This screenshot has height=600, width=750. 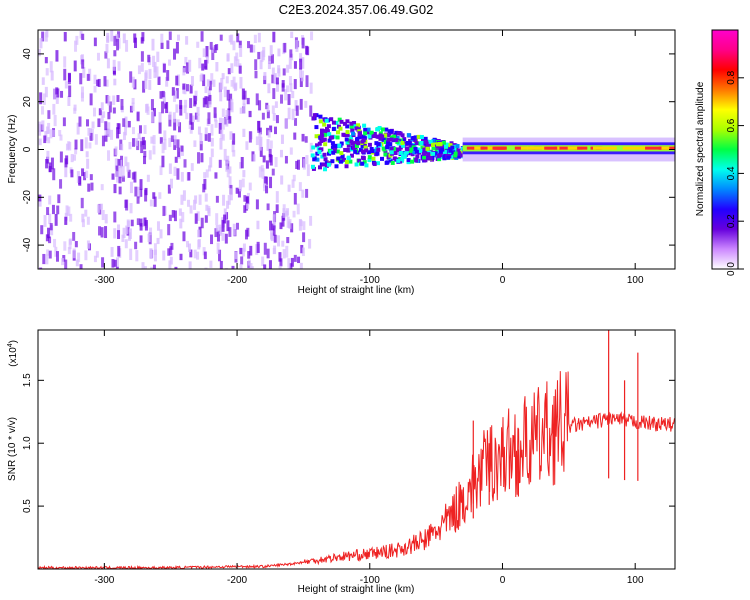 I want to click on y-tick-label: -40, so click(x=27, y=244).